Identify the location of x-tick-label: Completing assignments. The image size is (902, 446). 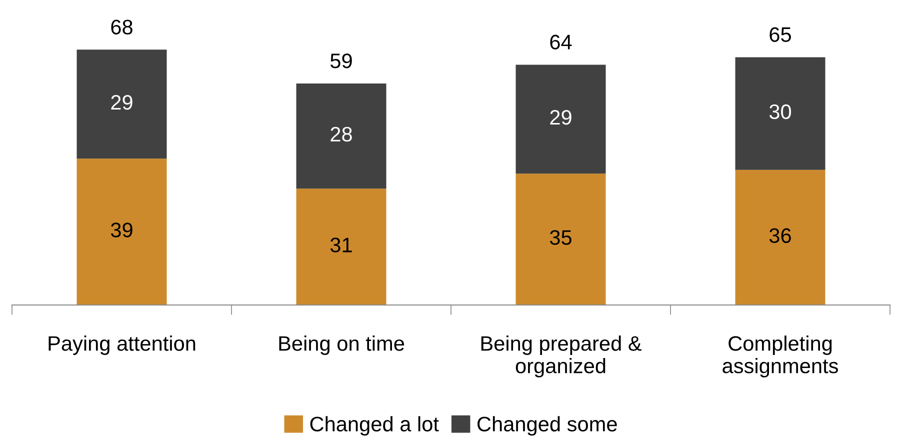
(780, 357).